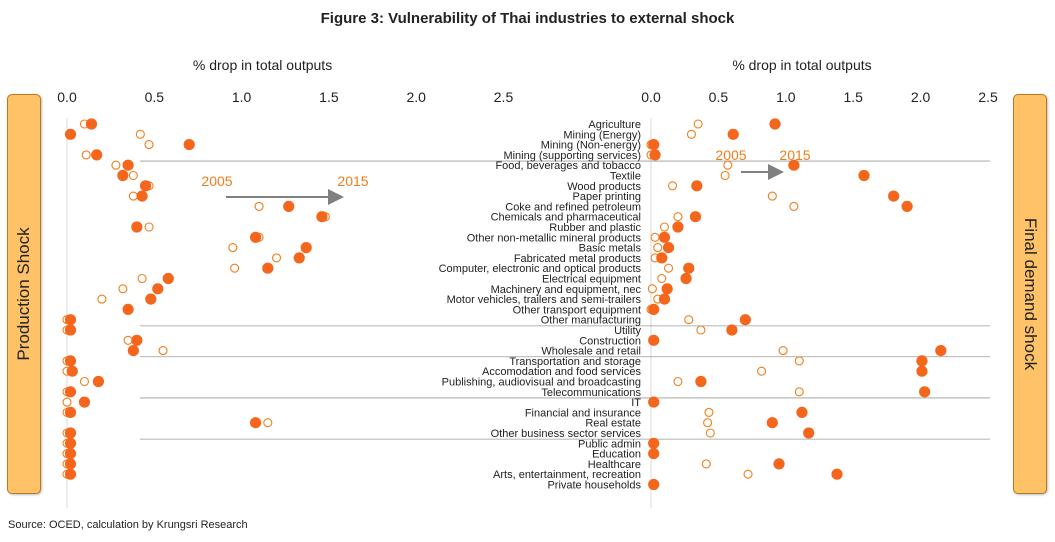  I want to click on category-label: IT, so click(636, 403).